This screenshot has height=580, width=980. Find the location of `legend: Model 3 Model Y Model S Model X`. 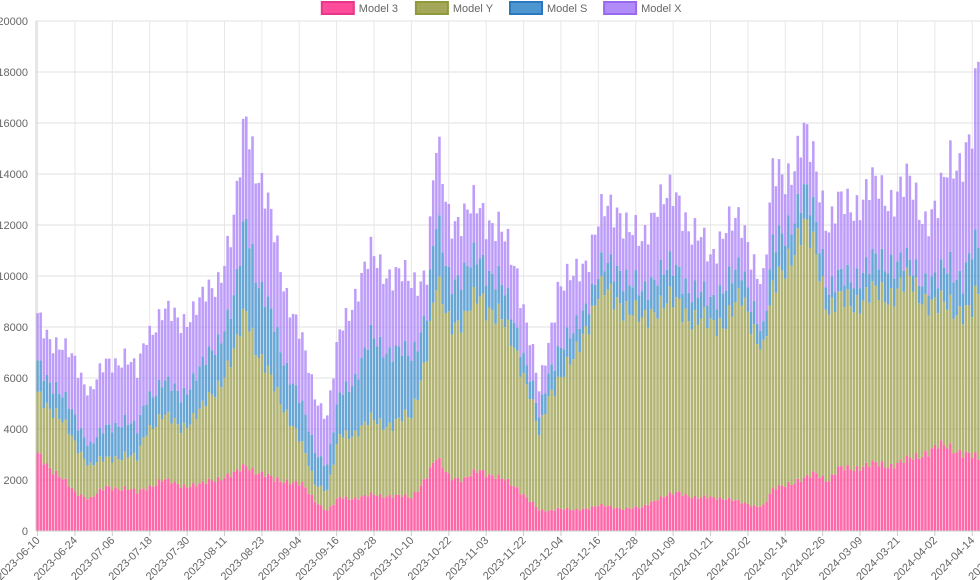

legend: Model 3 Model Y Model S Model X is located at coordinates (501, 8).